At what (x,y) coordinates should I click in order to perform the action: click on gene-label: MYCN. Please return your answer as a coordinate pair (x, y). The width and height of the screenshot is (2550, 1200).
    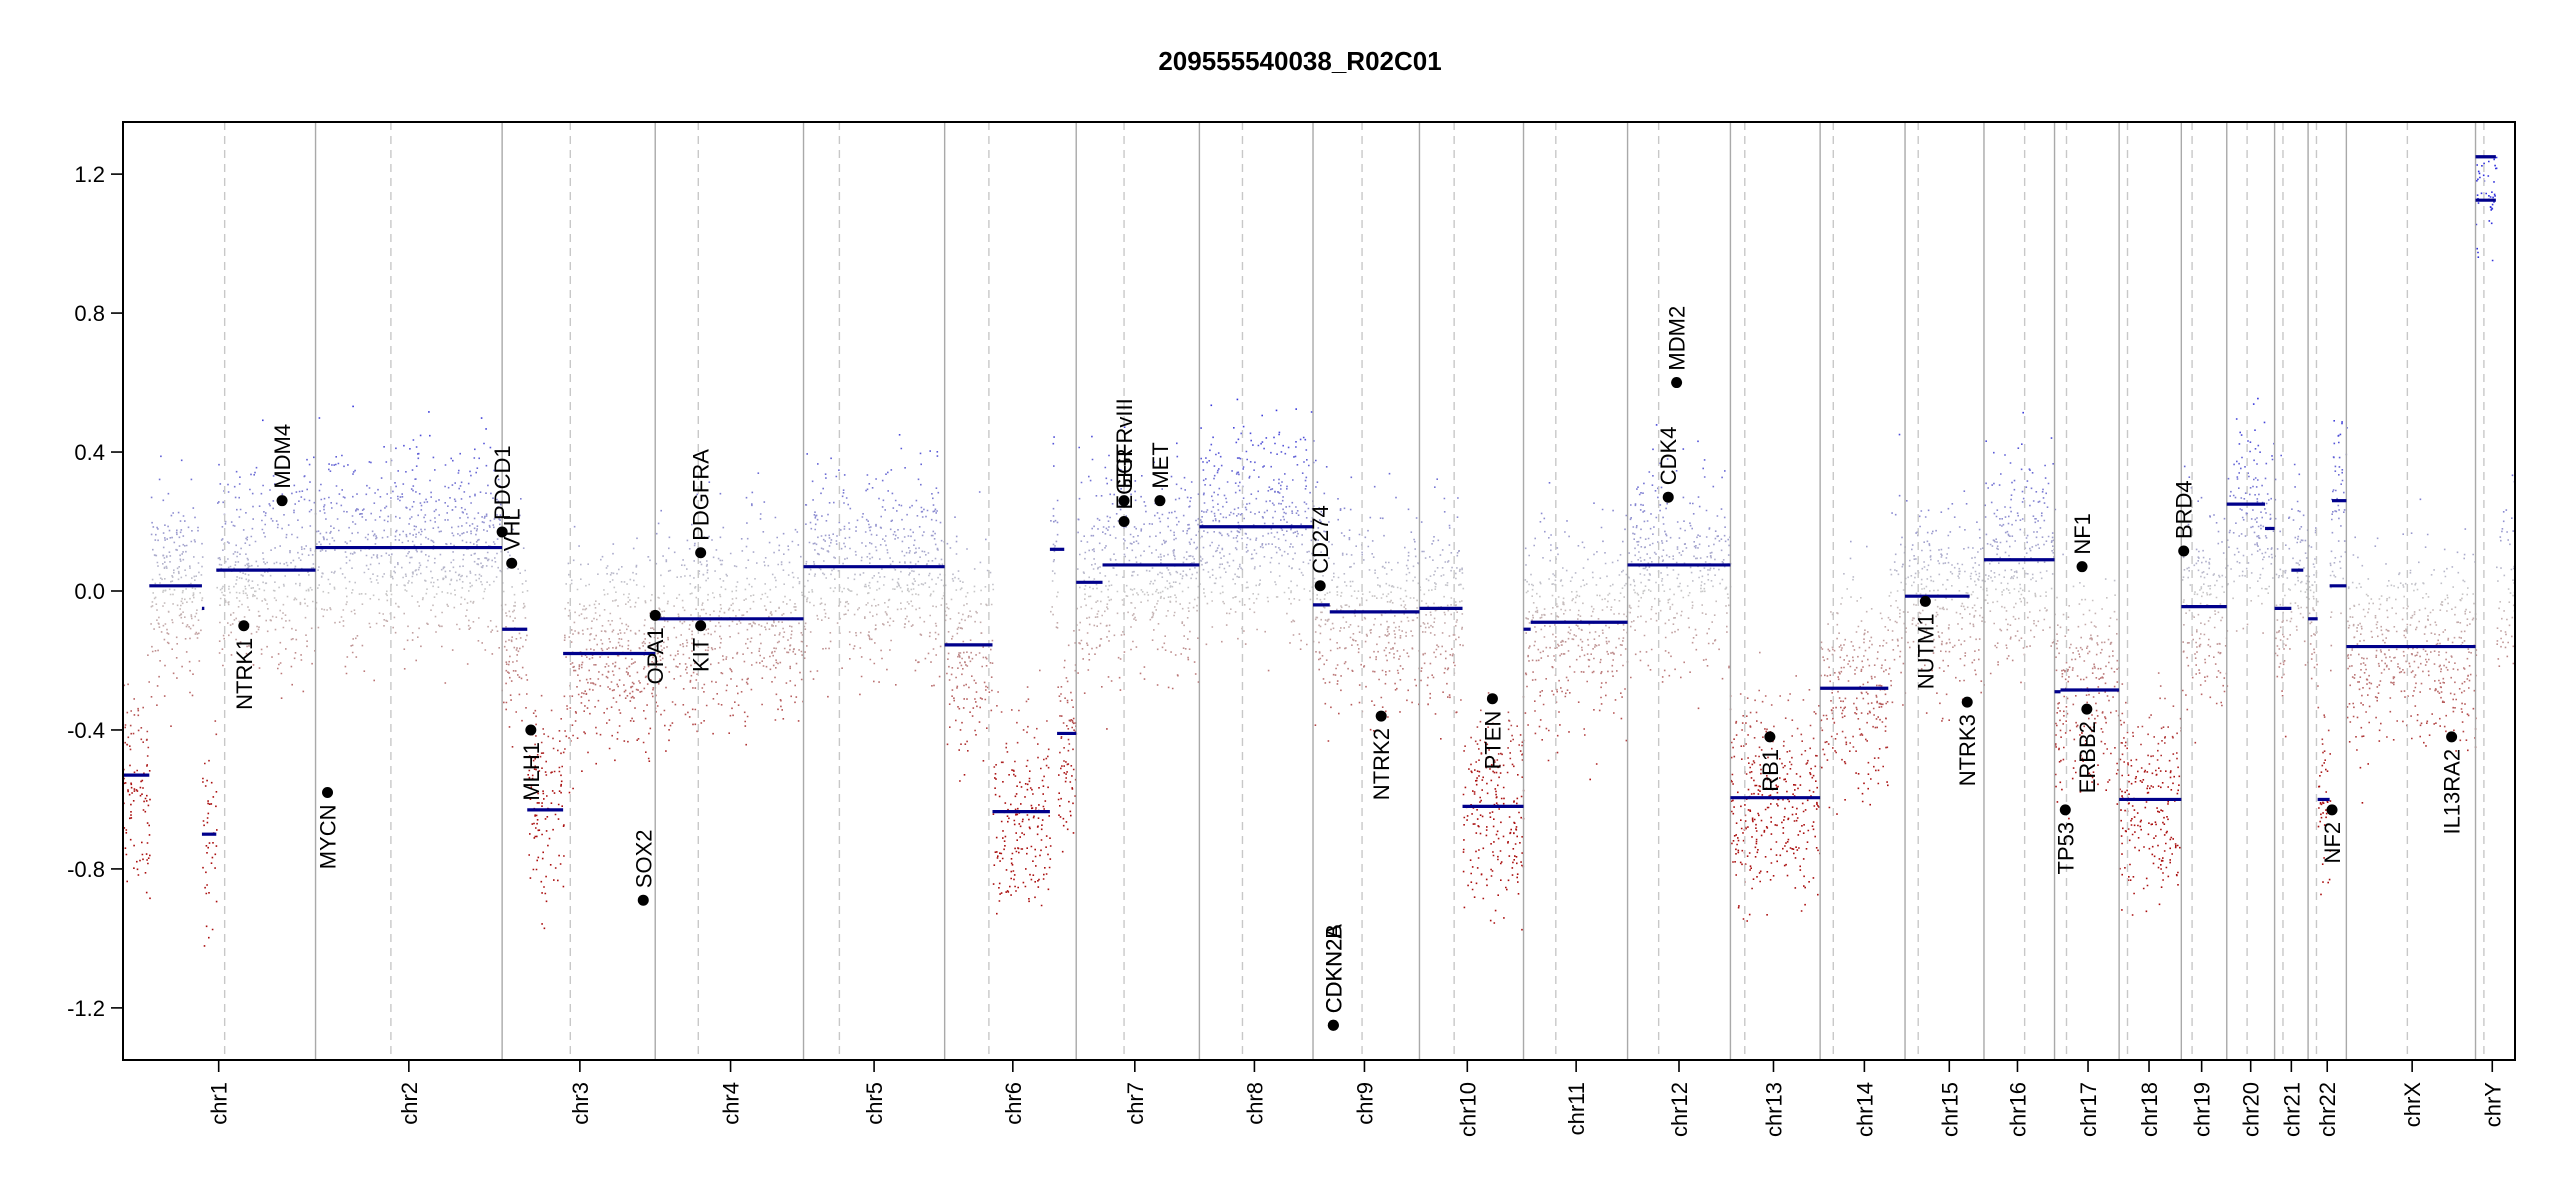
    Looking at the image, I should click on (328, 836).